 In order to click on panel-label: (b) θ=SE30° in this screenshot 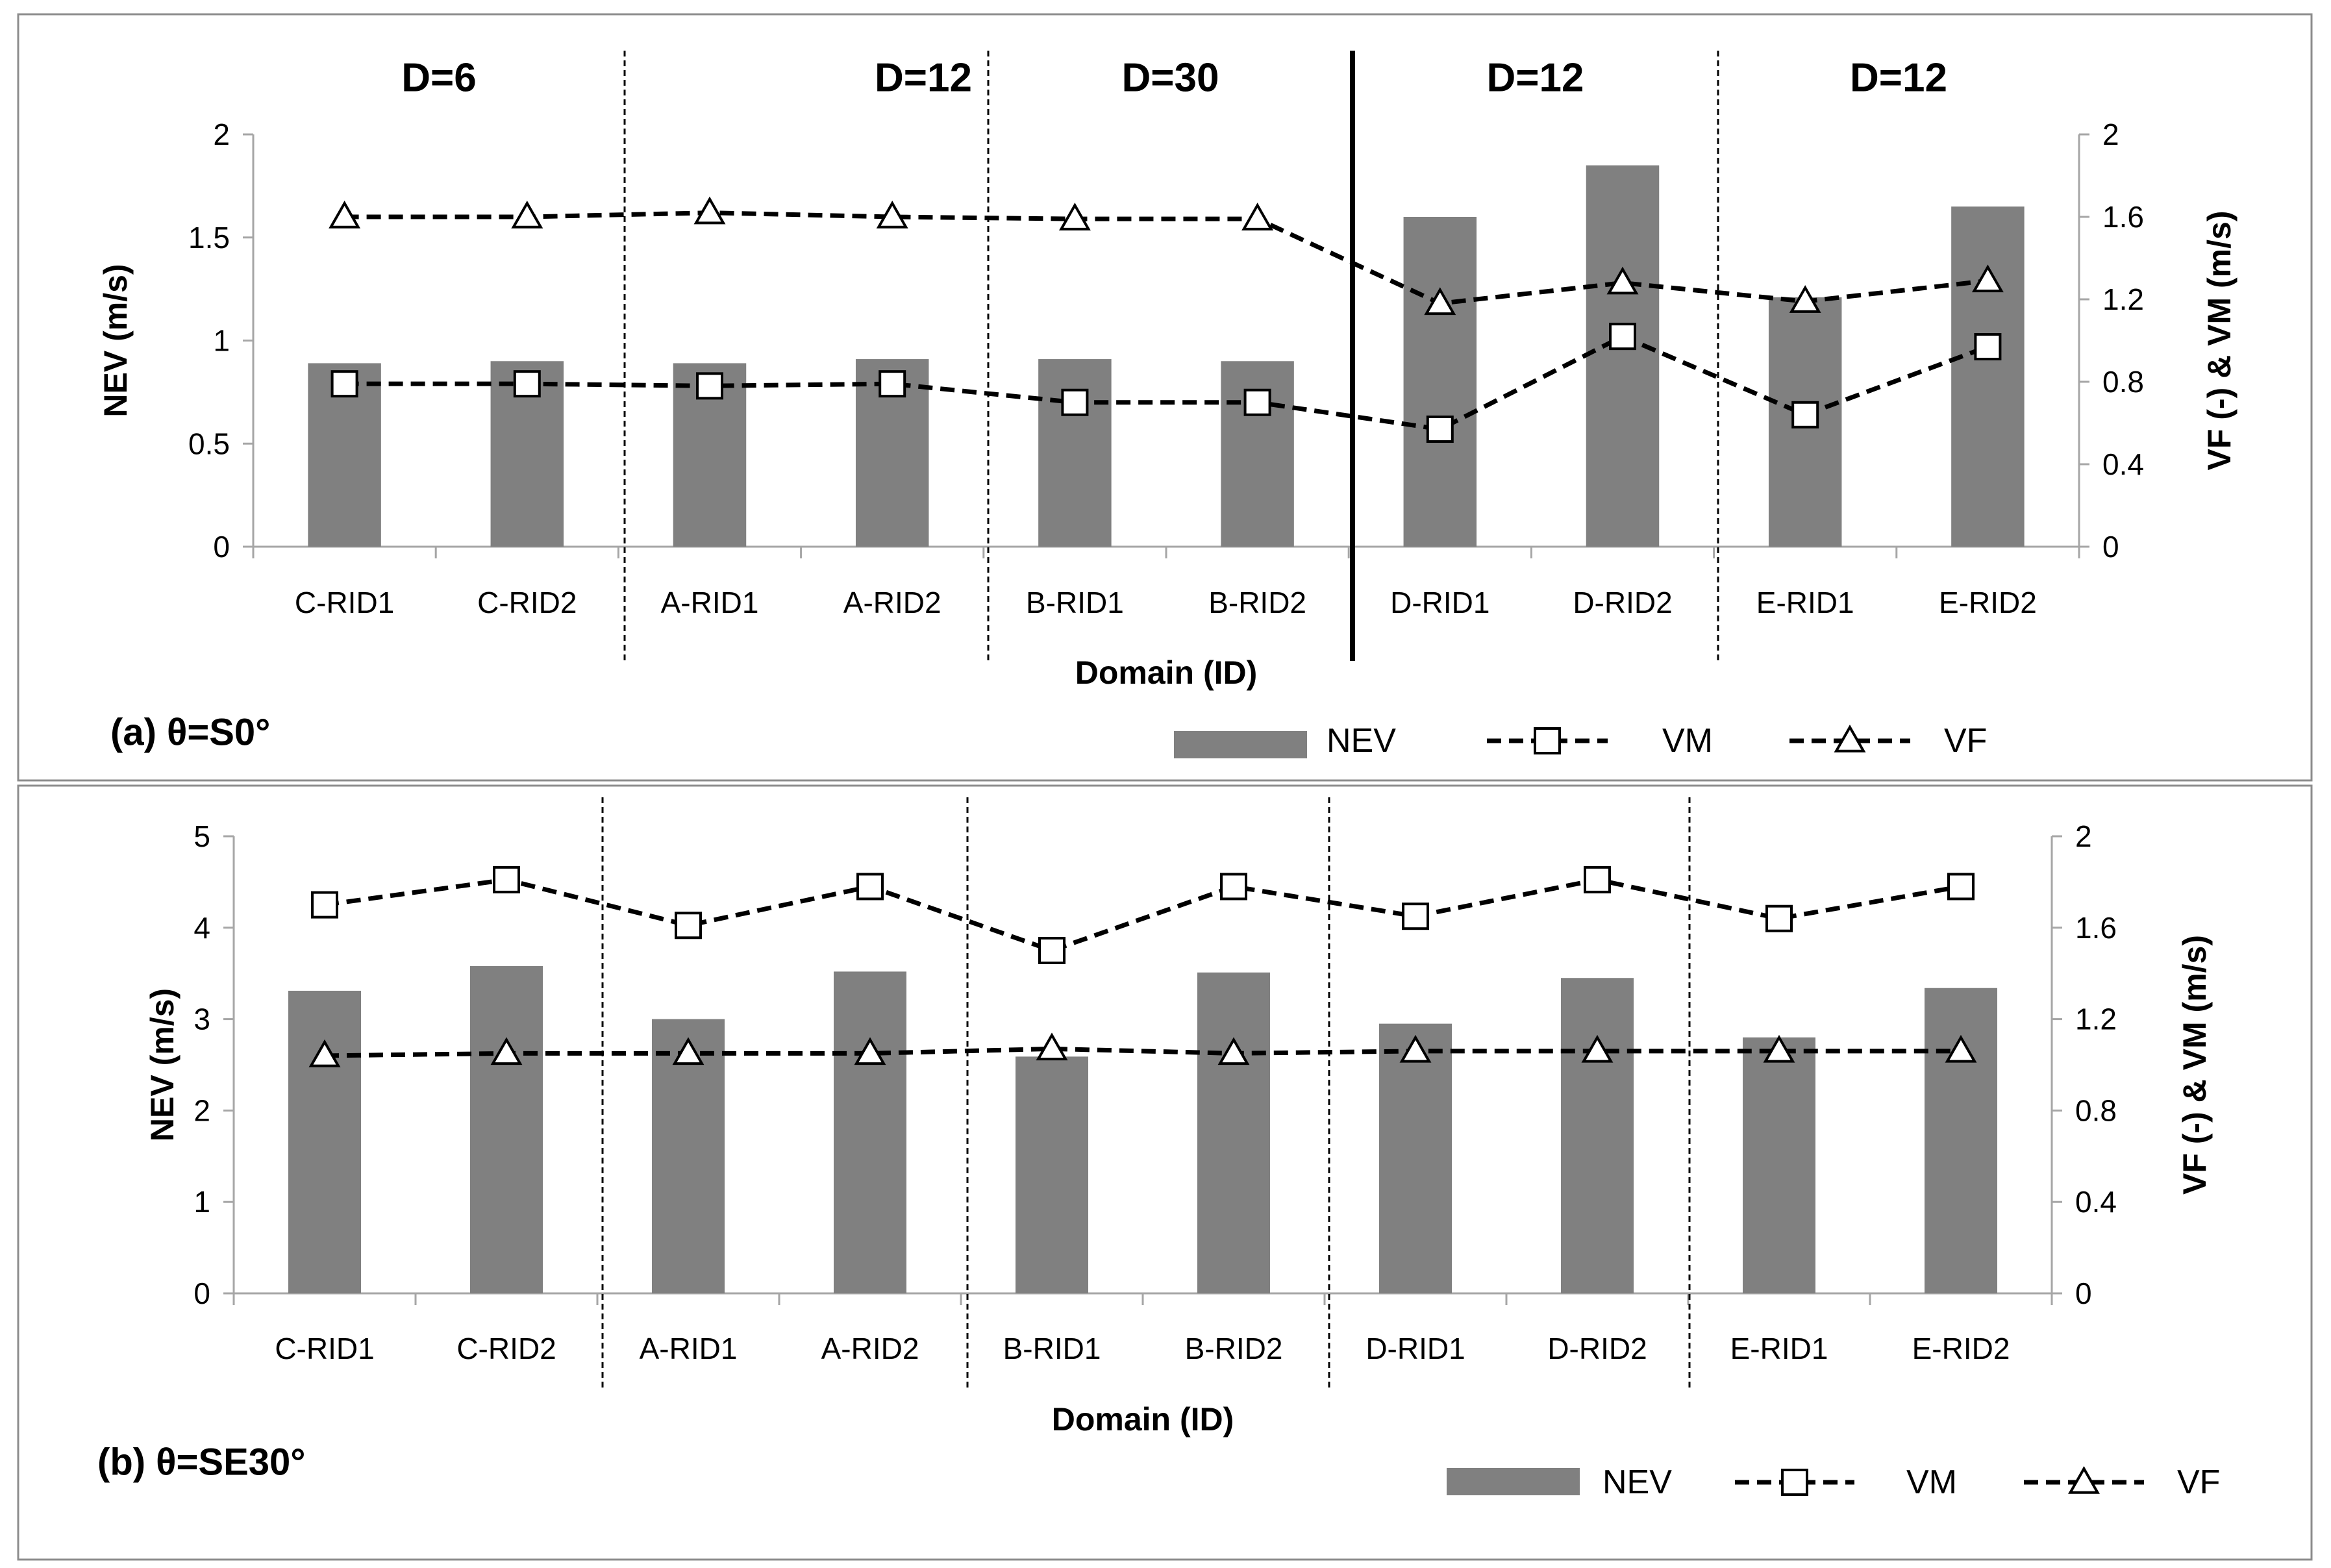, I will do `click(201, 1462)`.